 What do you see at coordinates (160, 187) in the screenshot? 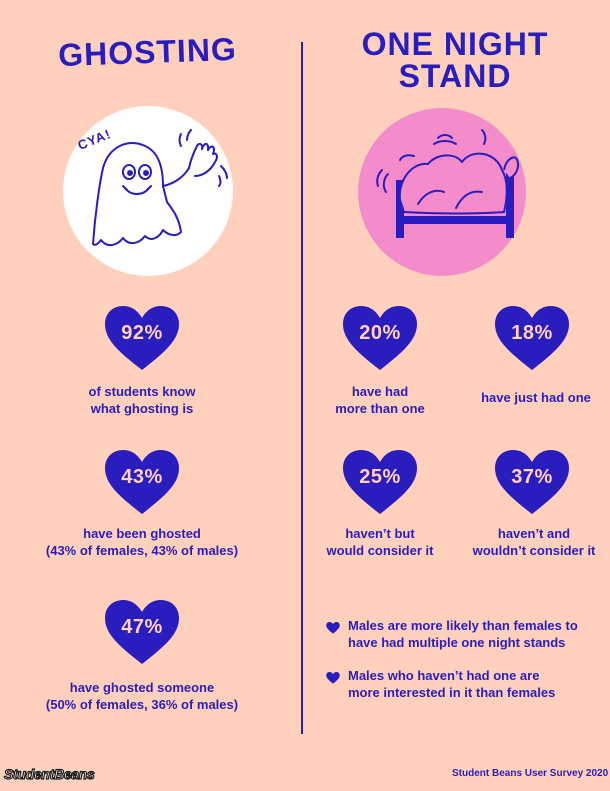
I see `ghost-icon` at bounding box center [160, 187].